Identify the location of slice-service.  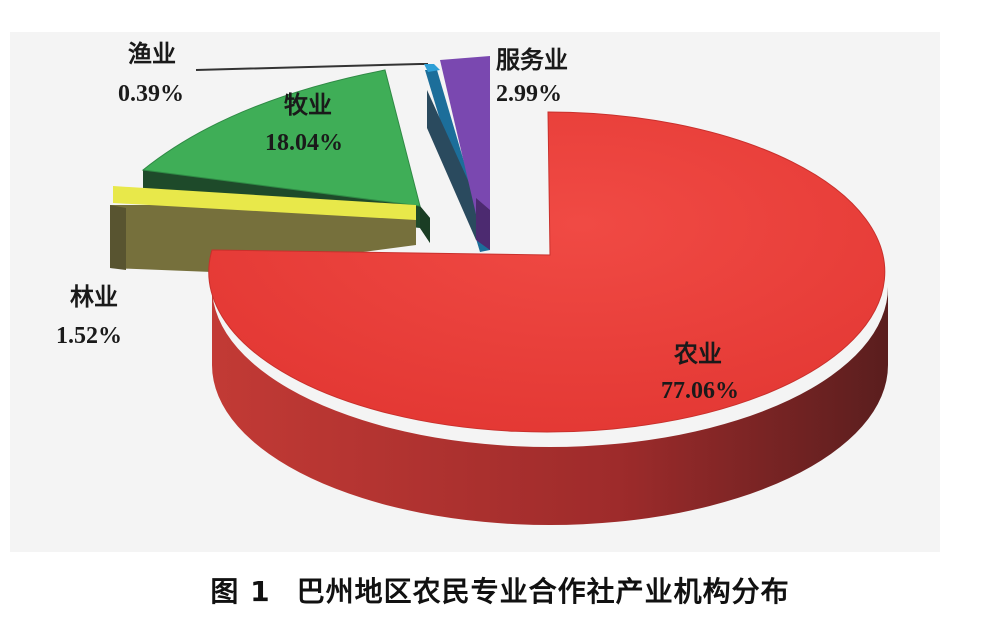
(458, 153).